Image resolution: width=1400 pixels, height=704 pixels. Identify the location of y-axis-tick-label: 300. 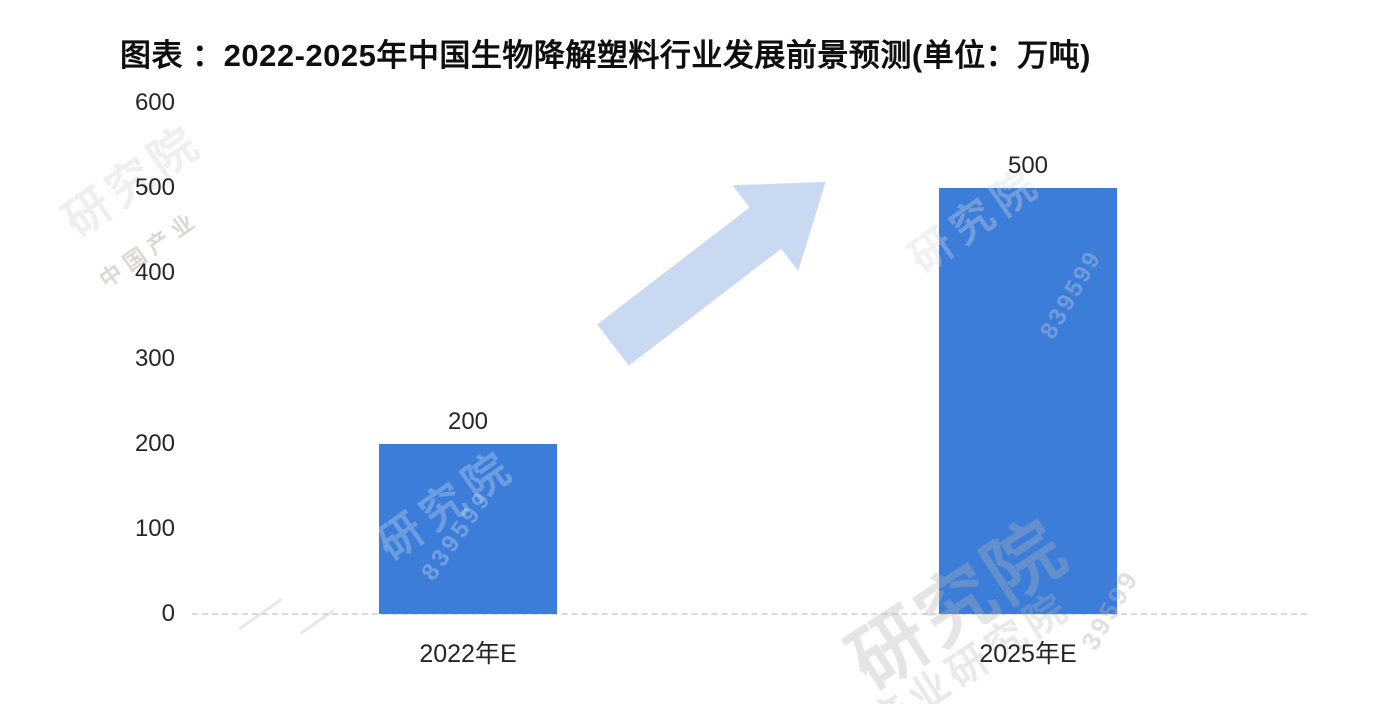
(154, 358).